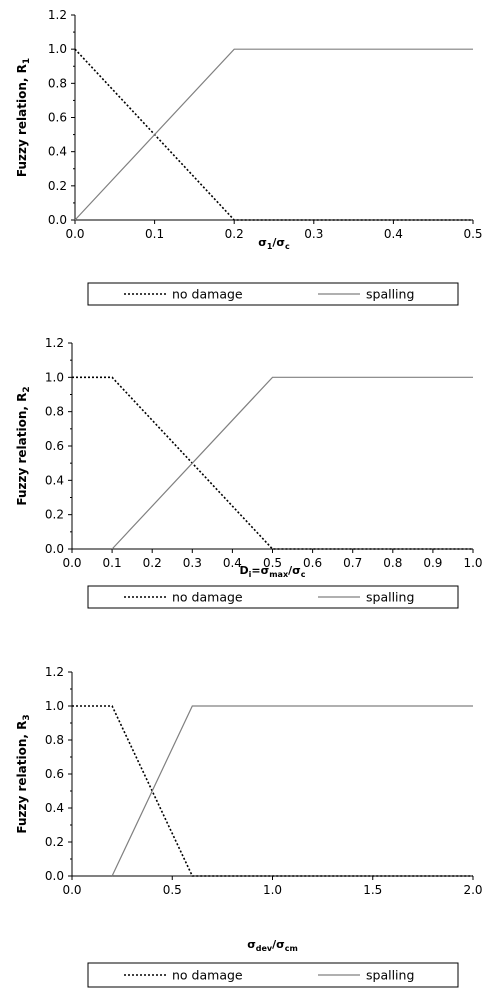 This screenshot has width=486, height=990. Describe the element at coordinates (392, 563) in the screenshot. I see `x-tick-label: 0.8` at that location.